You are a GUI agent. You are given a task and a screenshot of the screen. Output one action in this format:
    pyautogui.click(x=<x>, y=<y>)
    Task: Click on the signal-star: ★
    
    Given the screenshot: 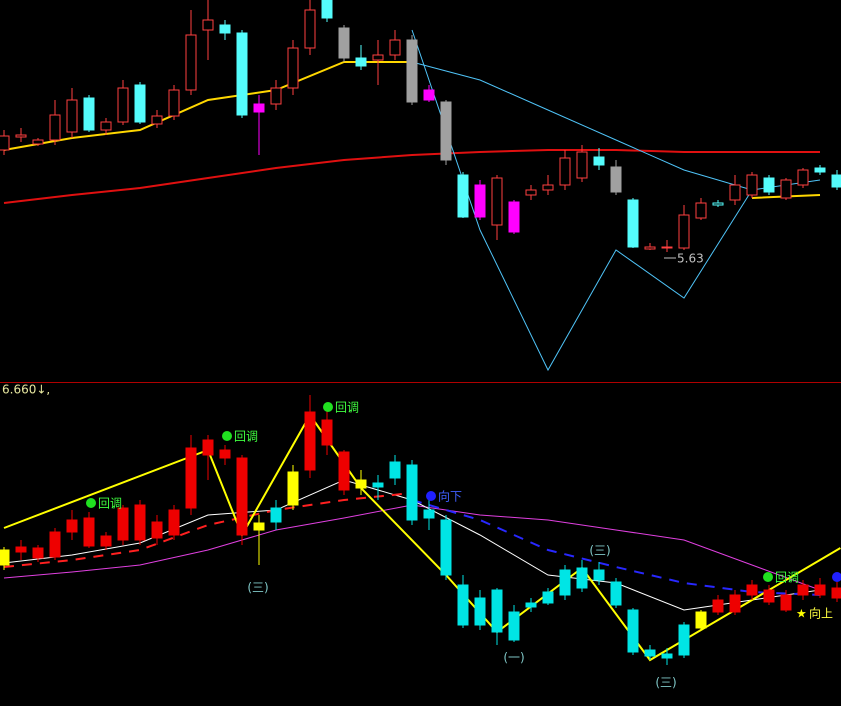 What is the action you would take?
    pyautogui.click(x=801, y=614)
    